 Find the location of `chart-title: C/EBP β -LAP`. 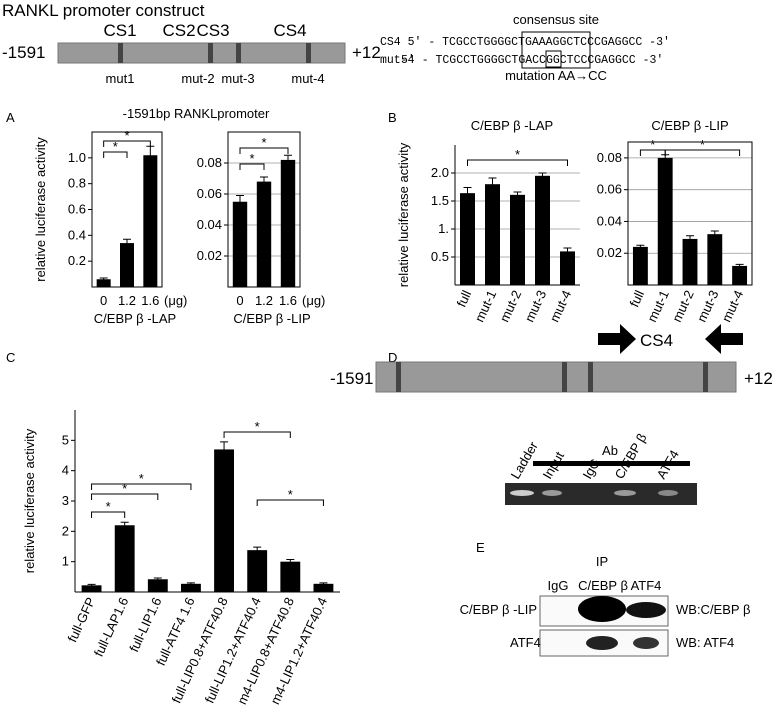

chart-title: C/EBP β -LAP is located at coordinates (512, 125).